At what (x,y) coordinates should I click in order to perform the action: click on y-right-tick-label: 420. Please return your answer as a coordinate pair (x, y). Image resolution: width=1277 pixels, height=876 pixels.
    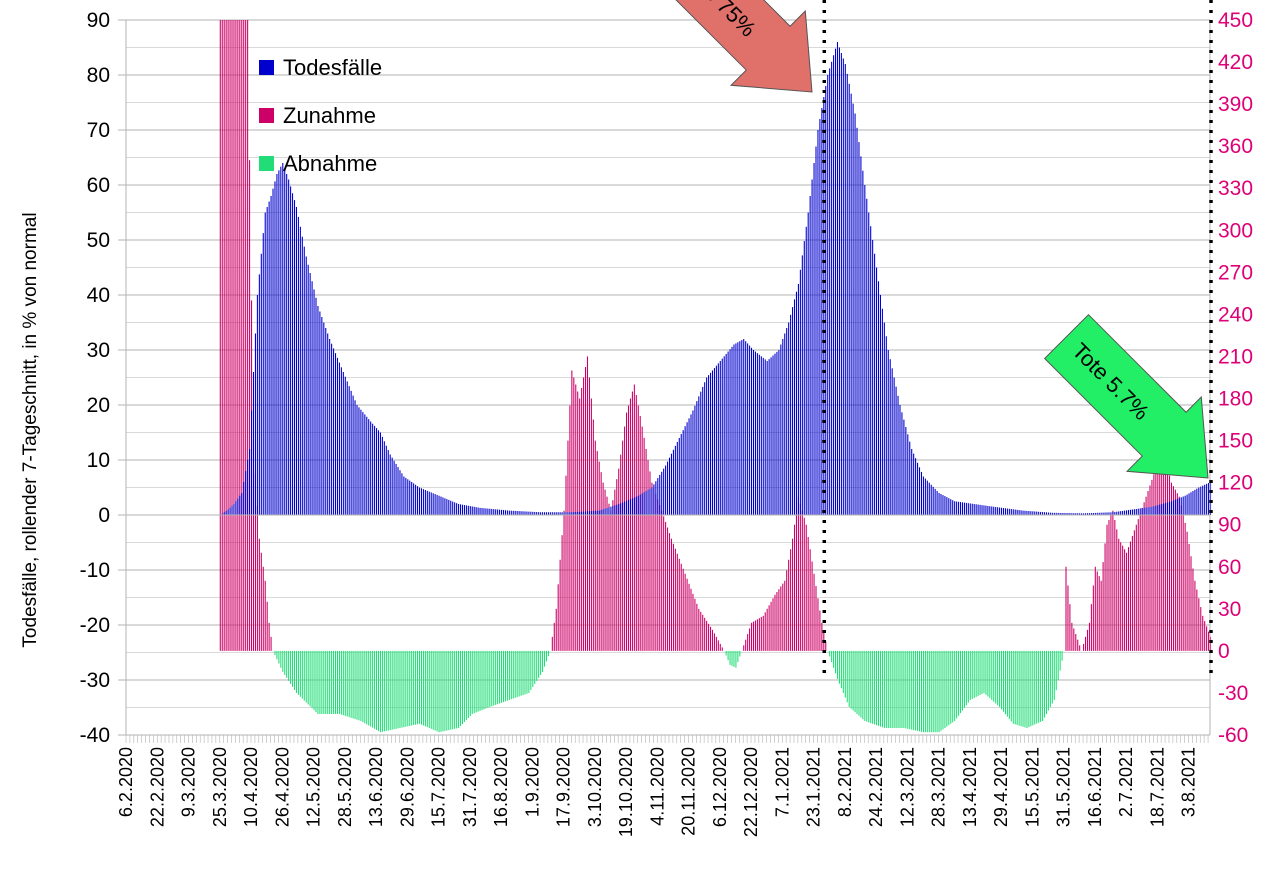
    Looking at the image, I should click on (1235, 62).